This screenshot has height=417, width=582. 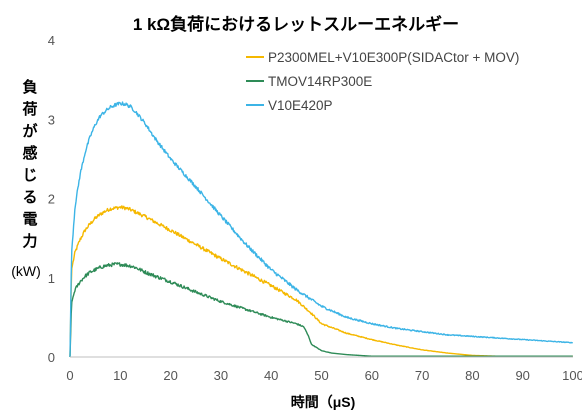 What do you see at coordinates (372, 375) in the screenshot?
I see `x-tick-label: 60` at bounding box center [372, 375].